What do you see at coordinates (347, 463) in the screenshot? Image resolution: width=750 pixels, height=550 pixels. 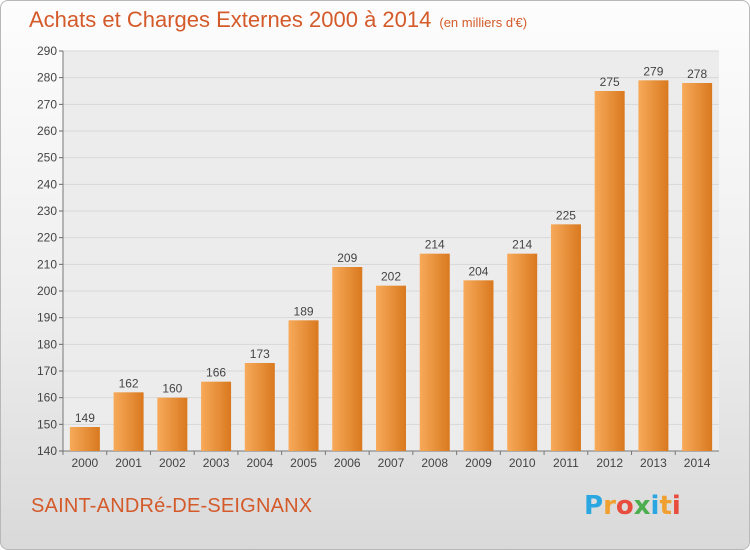 I see `x-tick-label: 2006` at bounding box center [347, 463].